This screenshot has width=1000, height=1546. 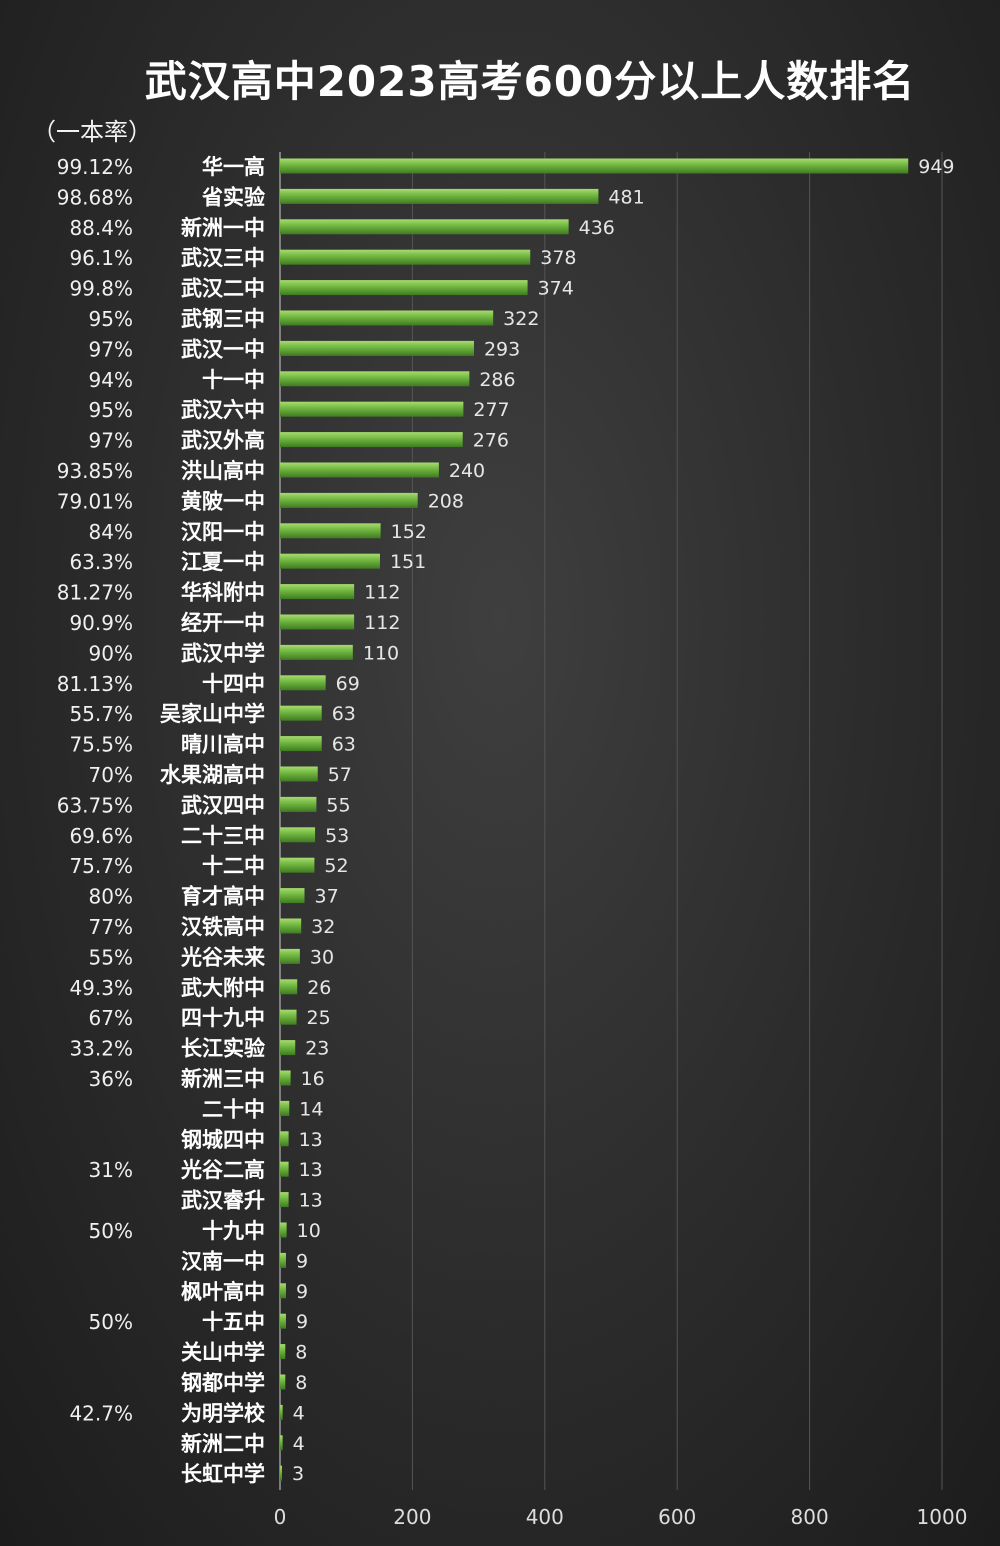 What do you see at coordinates (223, 349) in the screenshot?
I see `category-label: 武汉一中` at bounding box center [223, 349].